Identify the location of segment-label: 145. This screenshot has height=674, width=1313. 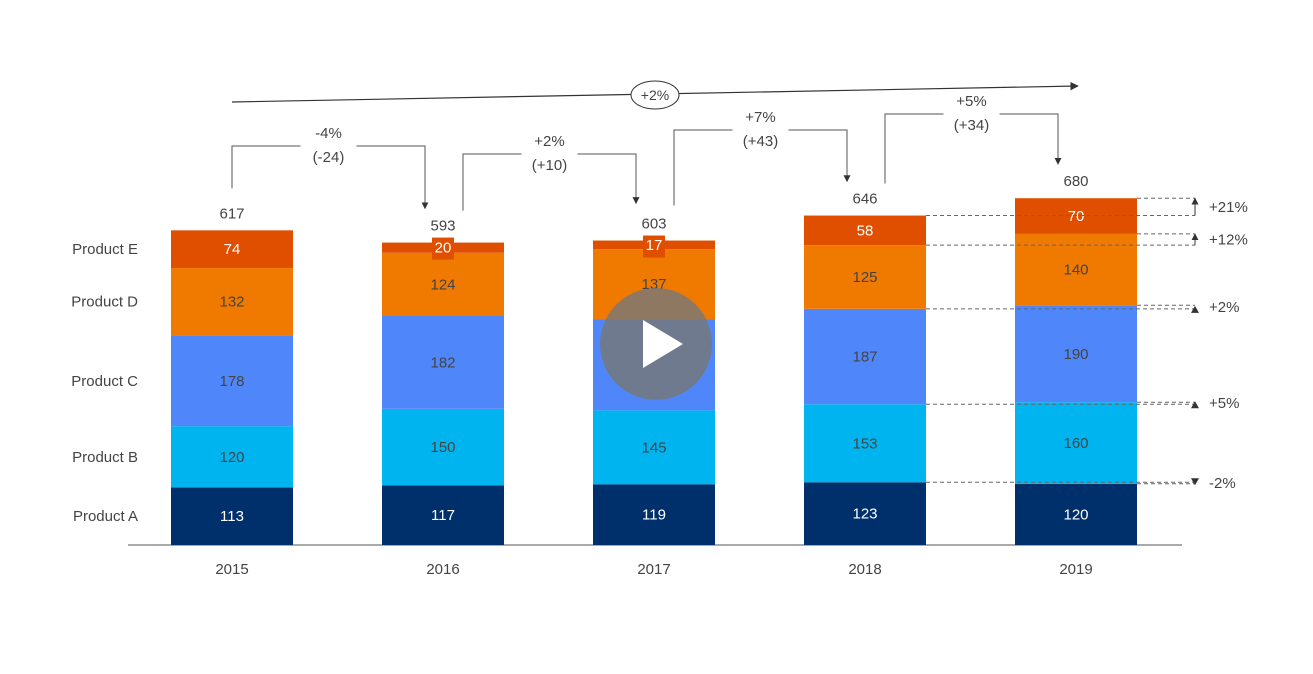
(653, 447).